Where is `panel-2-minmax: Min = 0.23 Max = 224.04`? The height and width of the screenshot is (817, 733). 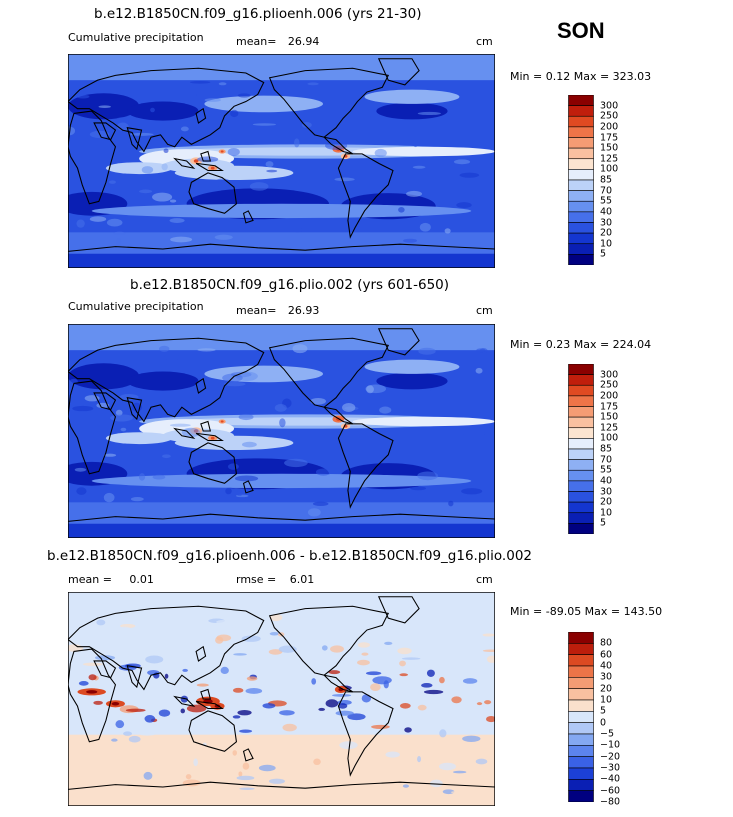
panel-2-minmax: Min = 0.23 Max = 224.04 is located at coordinates (581, 344).